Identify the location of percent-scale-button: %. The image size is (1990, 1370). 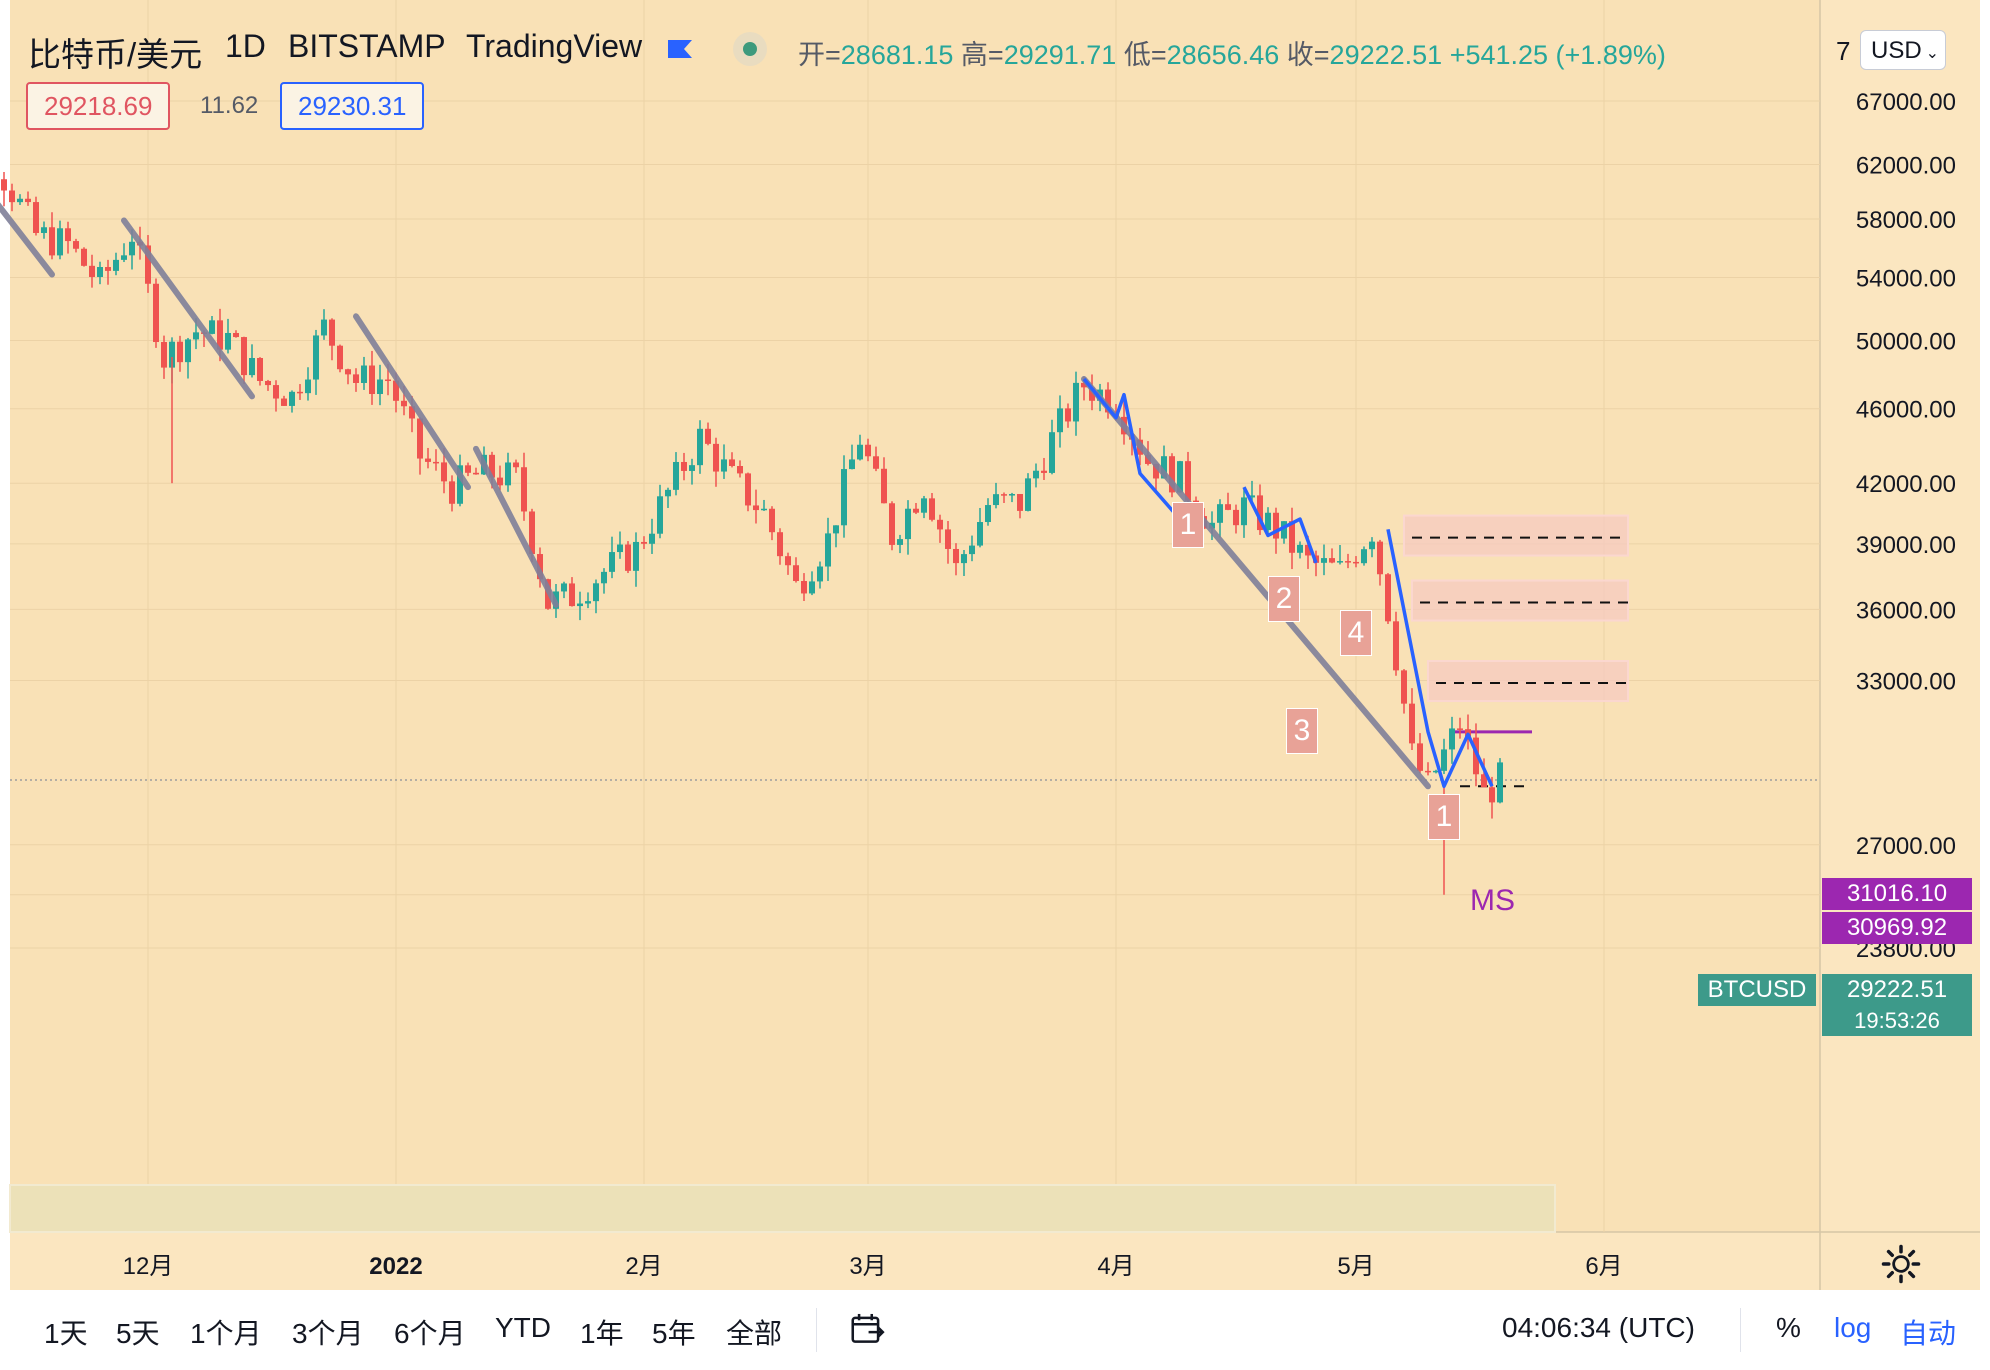
(1788, 1327).